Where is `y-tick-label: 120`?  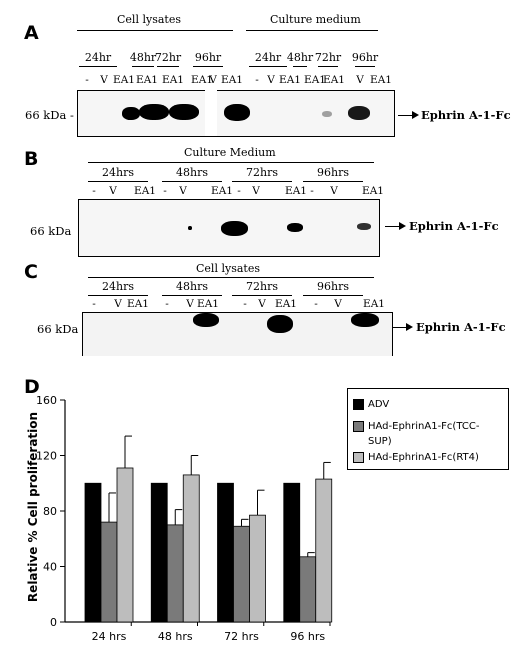 y-tick-label: 120 is located at coordinates (46, 456).